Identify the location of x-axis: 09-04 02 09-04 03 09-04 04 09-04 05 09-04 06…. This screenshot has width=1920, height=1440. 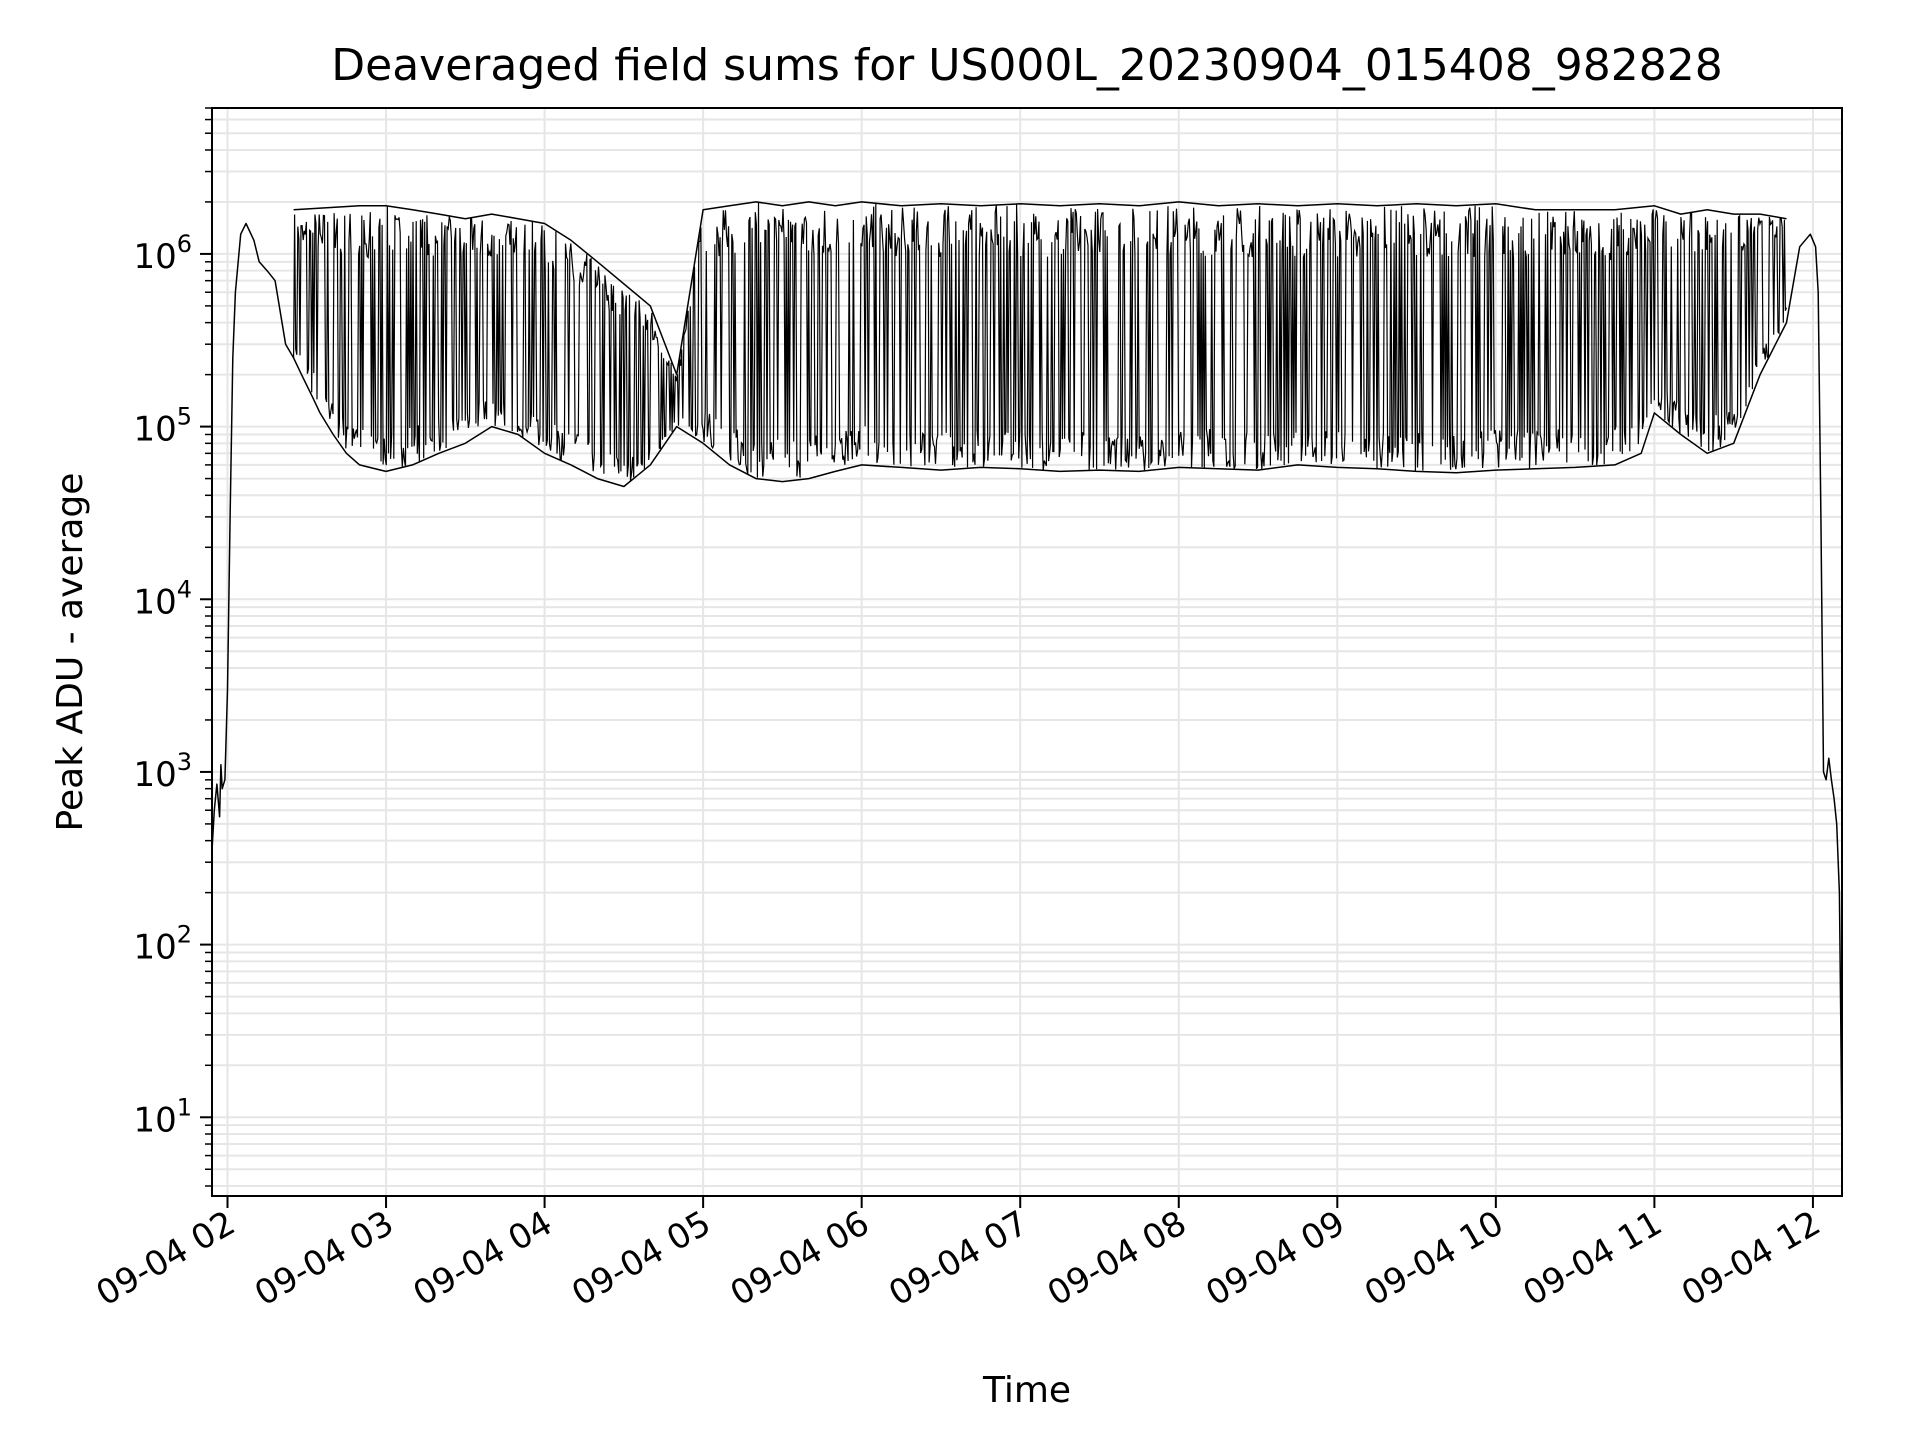
(958, 1255).